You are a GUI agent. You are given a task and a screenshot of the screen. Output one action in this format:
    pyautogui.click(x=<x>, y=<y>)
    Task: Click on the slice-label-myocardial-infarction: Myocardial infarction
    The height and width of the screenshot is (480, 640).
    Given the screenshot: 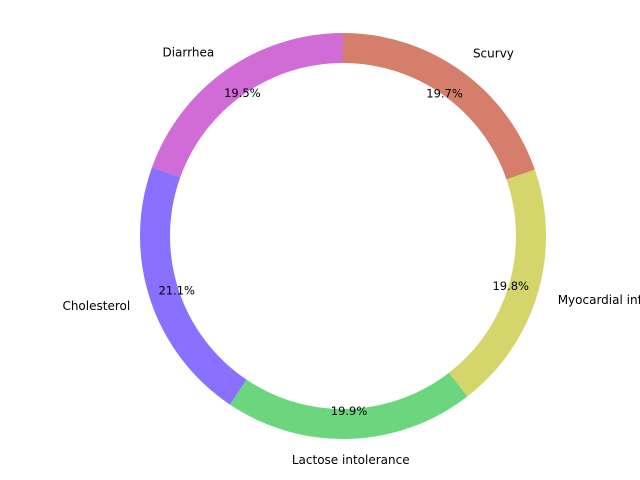 What is the action you would take?
    pyautogui.click(x=599, y=300)
    